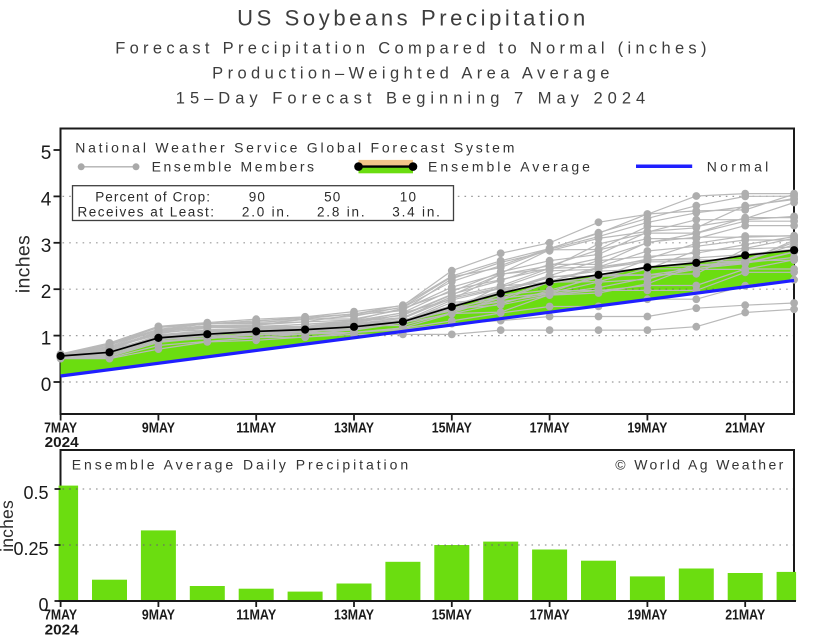 The height and width of the screenshot is (644, 820). I want to click on svg-text:Ensemble Average Daily Precipi: Ensemble Average Daily Precipitation, so click(241, 465).